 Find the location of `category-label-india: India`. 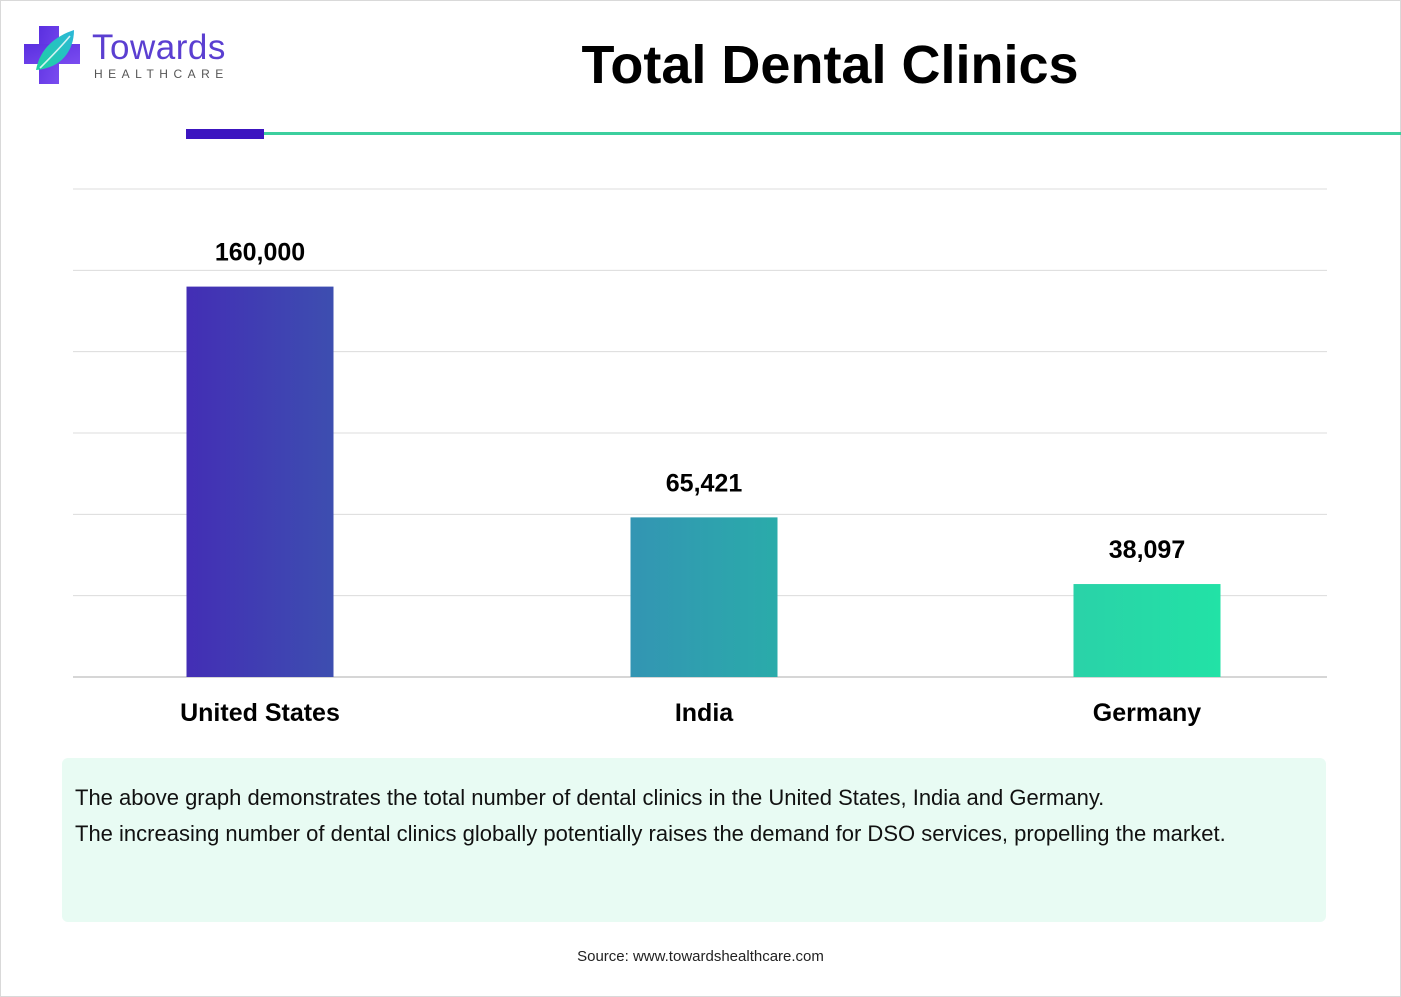

category-label-india: India is located at coordinates (704, 713).